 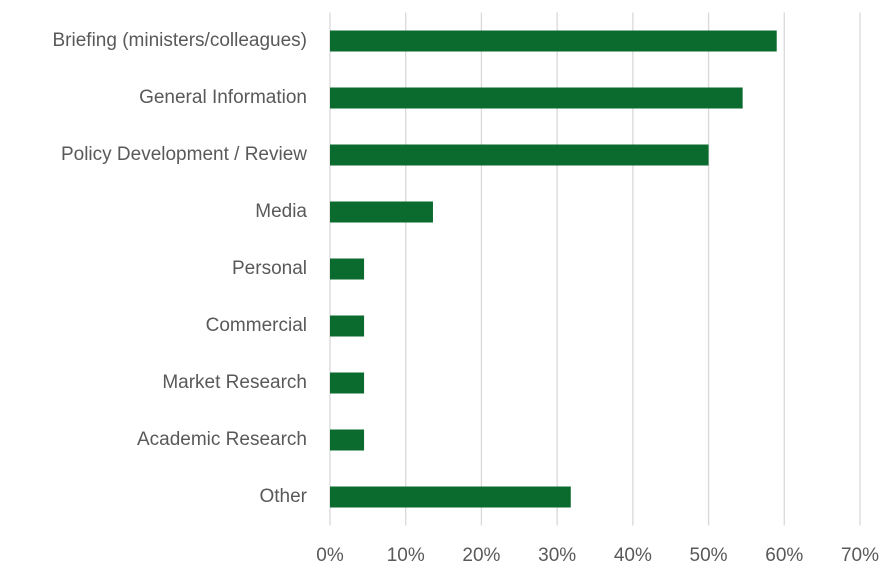 I want to click on y-tick-label: General Information, so click(x=223, y=97).